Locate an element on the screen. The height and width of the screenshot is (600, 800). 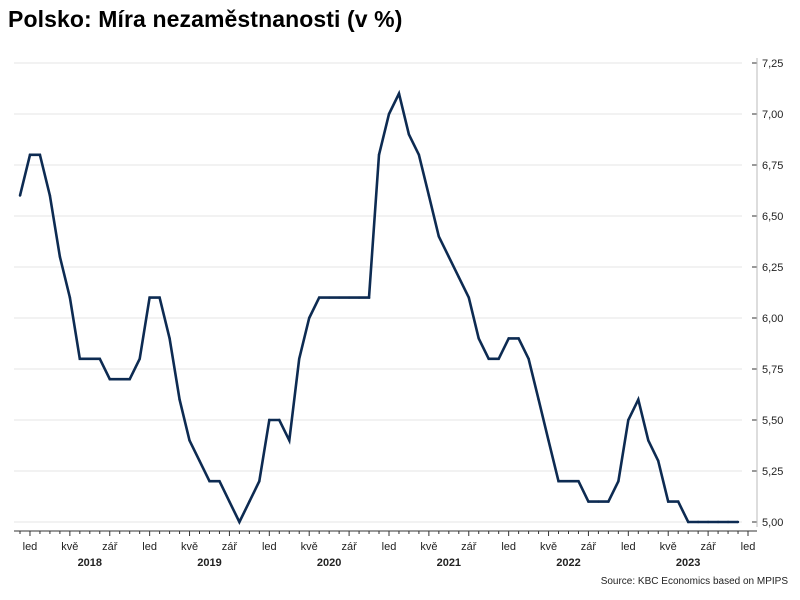
x-year-label: 2020 is located at coordinates (329, 563).